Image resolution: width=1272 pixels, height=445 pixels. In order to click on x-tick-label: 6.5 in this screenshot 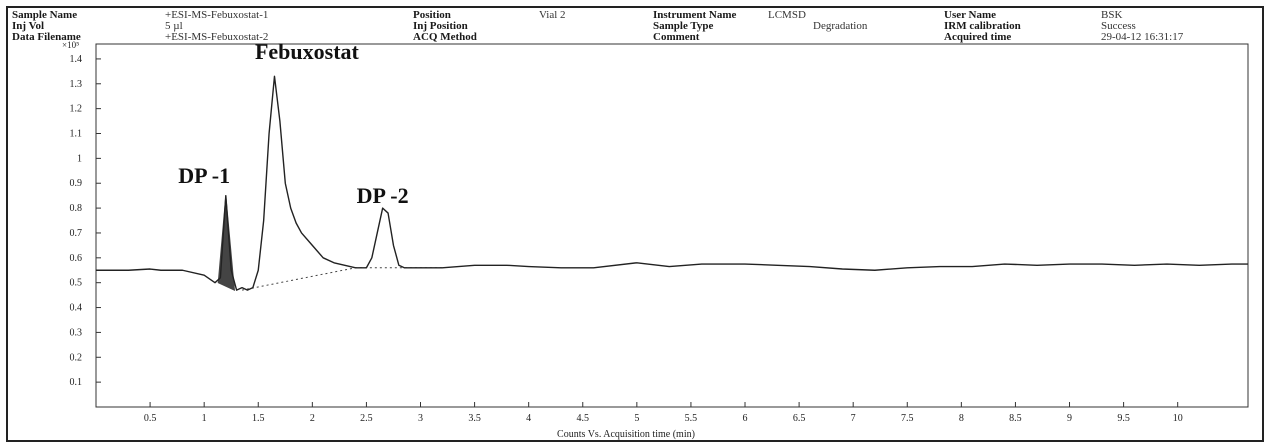, I will do `click(799, 418)`.